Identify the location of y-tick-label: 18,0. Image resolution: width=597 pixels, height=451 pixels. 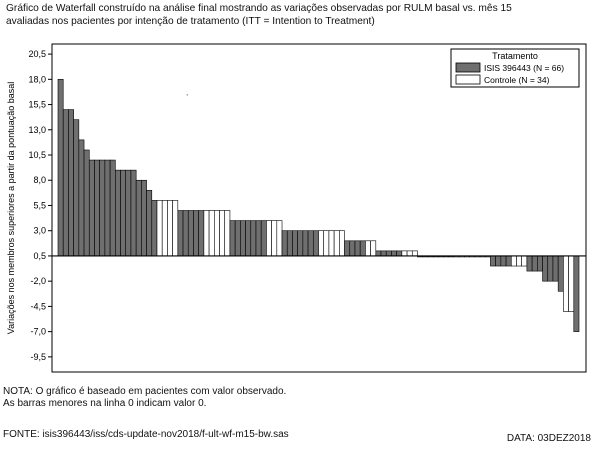
(37, 79).